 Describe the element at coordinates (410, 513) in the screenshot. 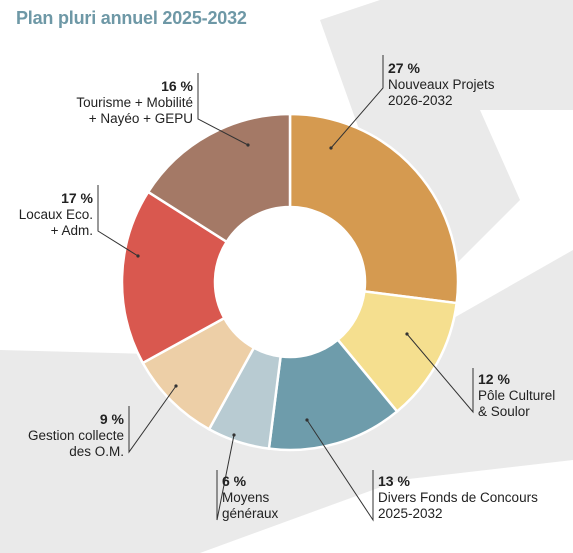

I see `slice-label-line: 2025-2032` at that location.